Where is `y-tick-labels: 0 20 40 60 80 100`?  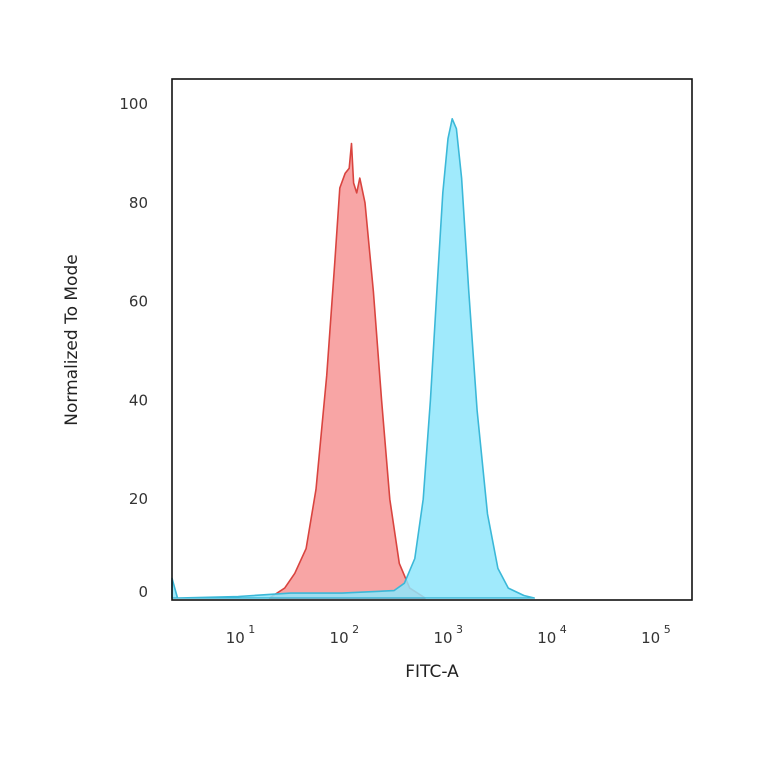
y-tick-labels: 0 20 40 60 80 100 is located at coordinates (133, 348).